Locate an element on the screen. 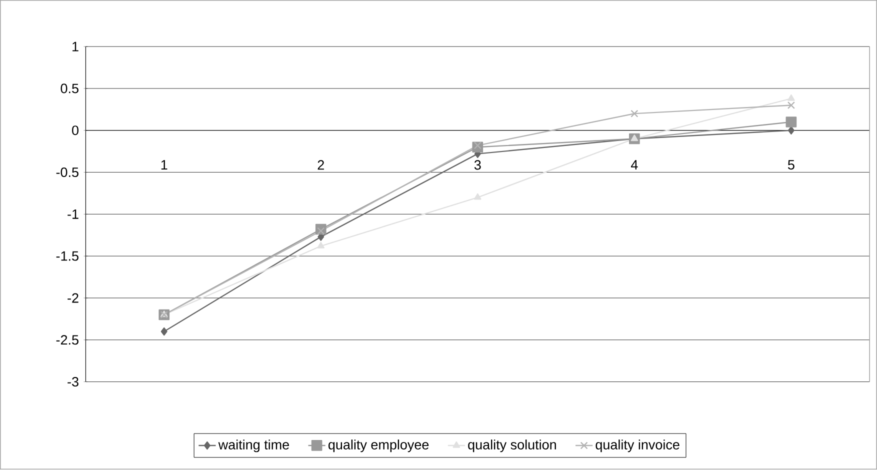 This screenshot has width=877, height=470. legend-label: waiting time is located at coordinates (253, 446).